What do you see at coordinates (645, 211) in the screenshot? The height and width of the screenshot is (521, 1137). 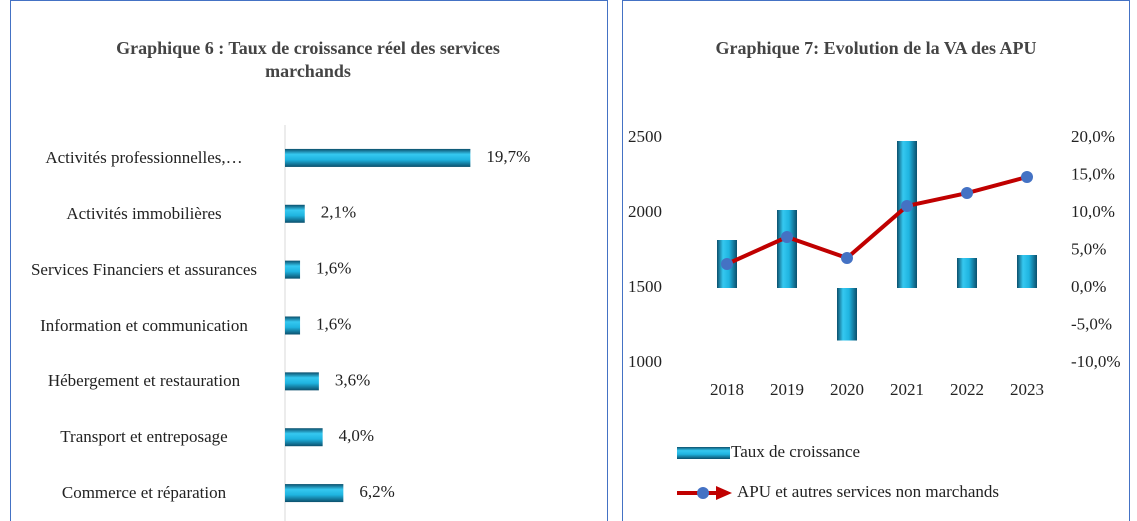 I see `y-tick-label: 2000` at bounding box center [645, 211].